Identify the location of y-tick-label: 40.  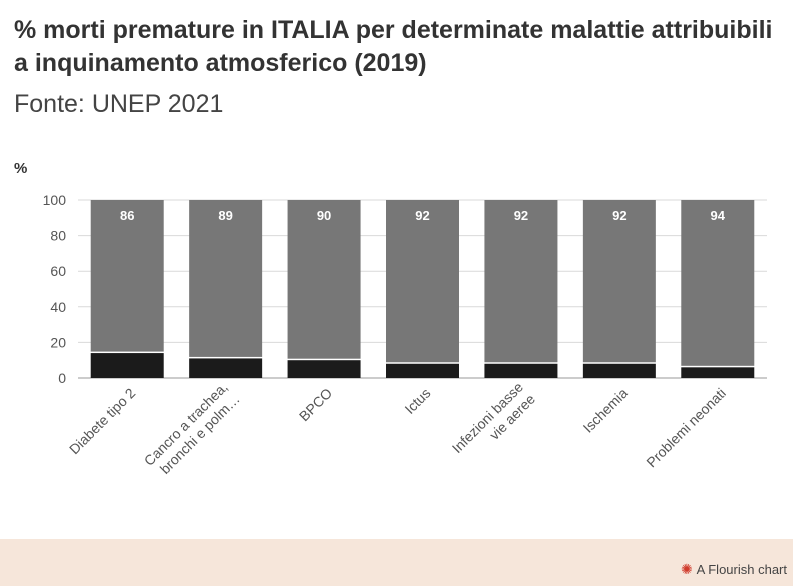
(58, 307).